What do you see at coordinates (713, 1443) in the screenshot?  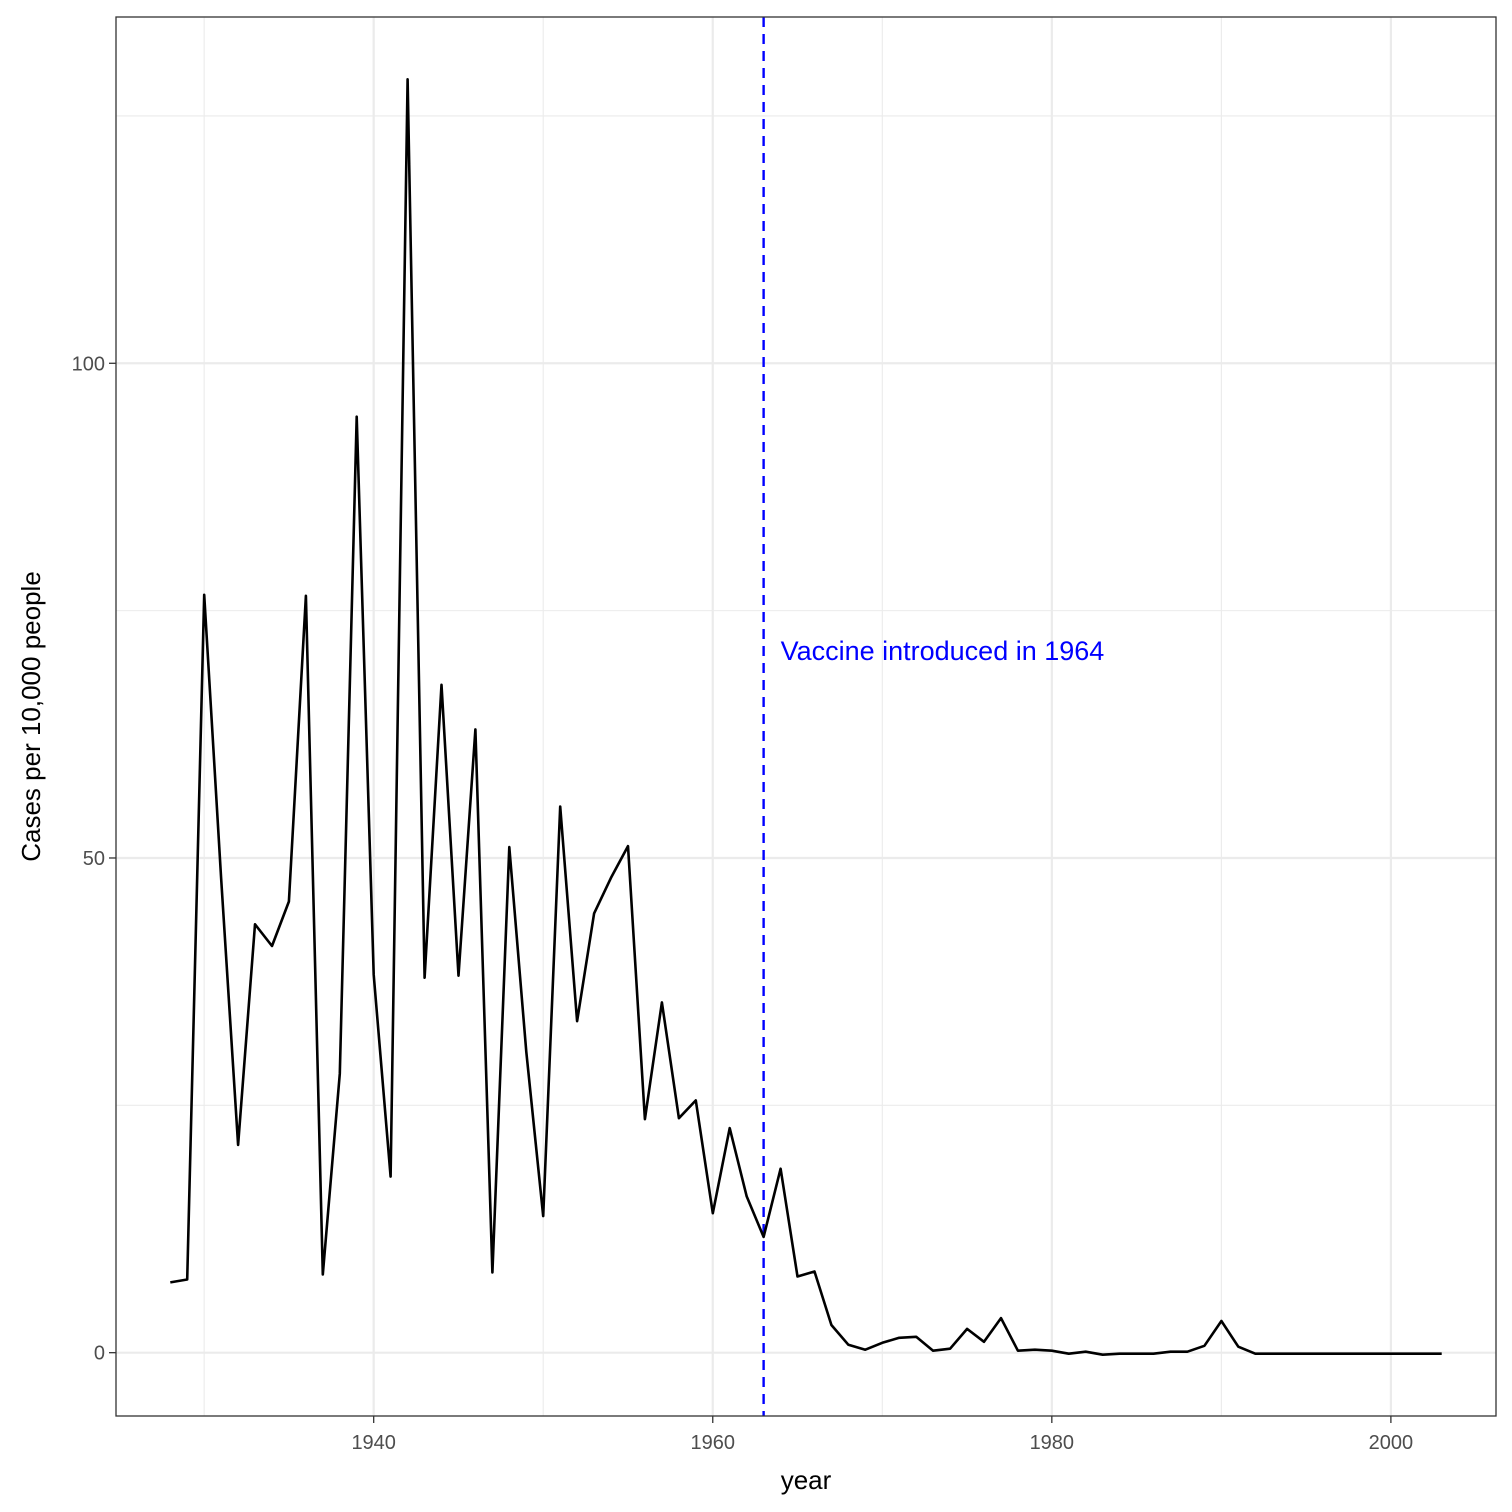 I see `x-tick-label: 1960` at bounding box center [713, 1443].